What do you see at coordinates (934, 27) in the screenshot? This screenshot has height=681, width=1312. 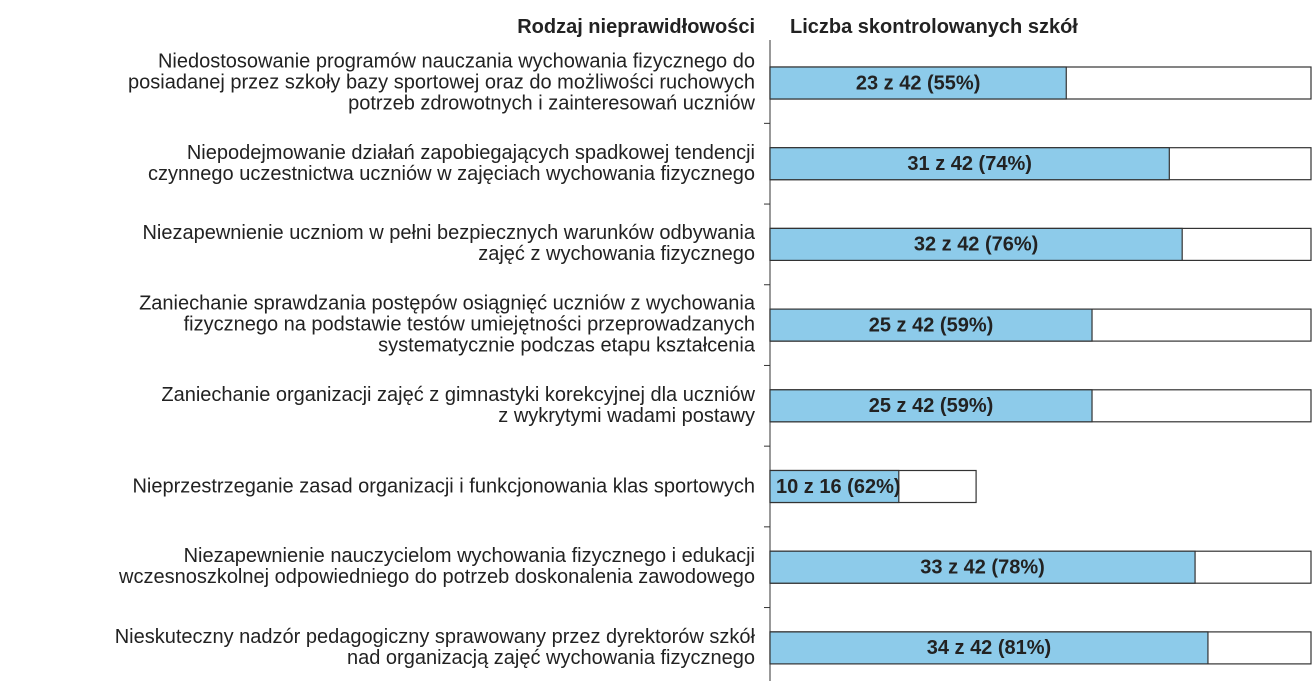 I see `header-right: Liczba skontrolowanych szkół` at bounding box center [934, 27].